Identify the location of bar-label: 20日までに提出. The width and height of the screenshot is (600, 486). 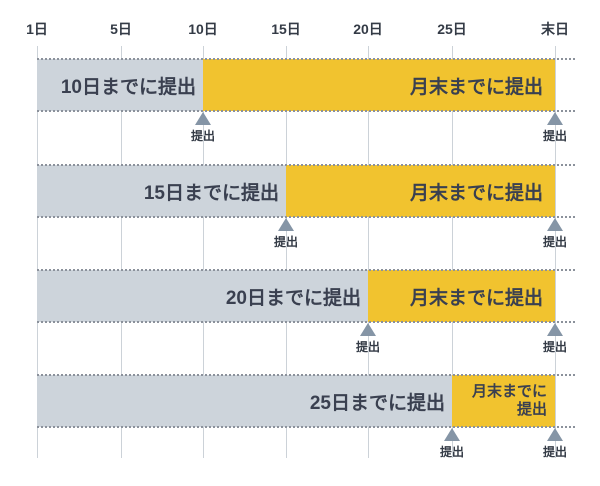
(293, 296).